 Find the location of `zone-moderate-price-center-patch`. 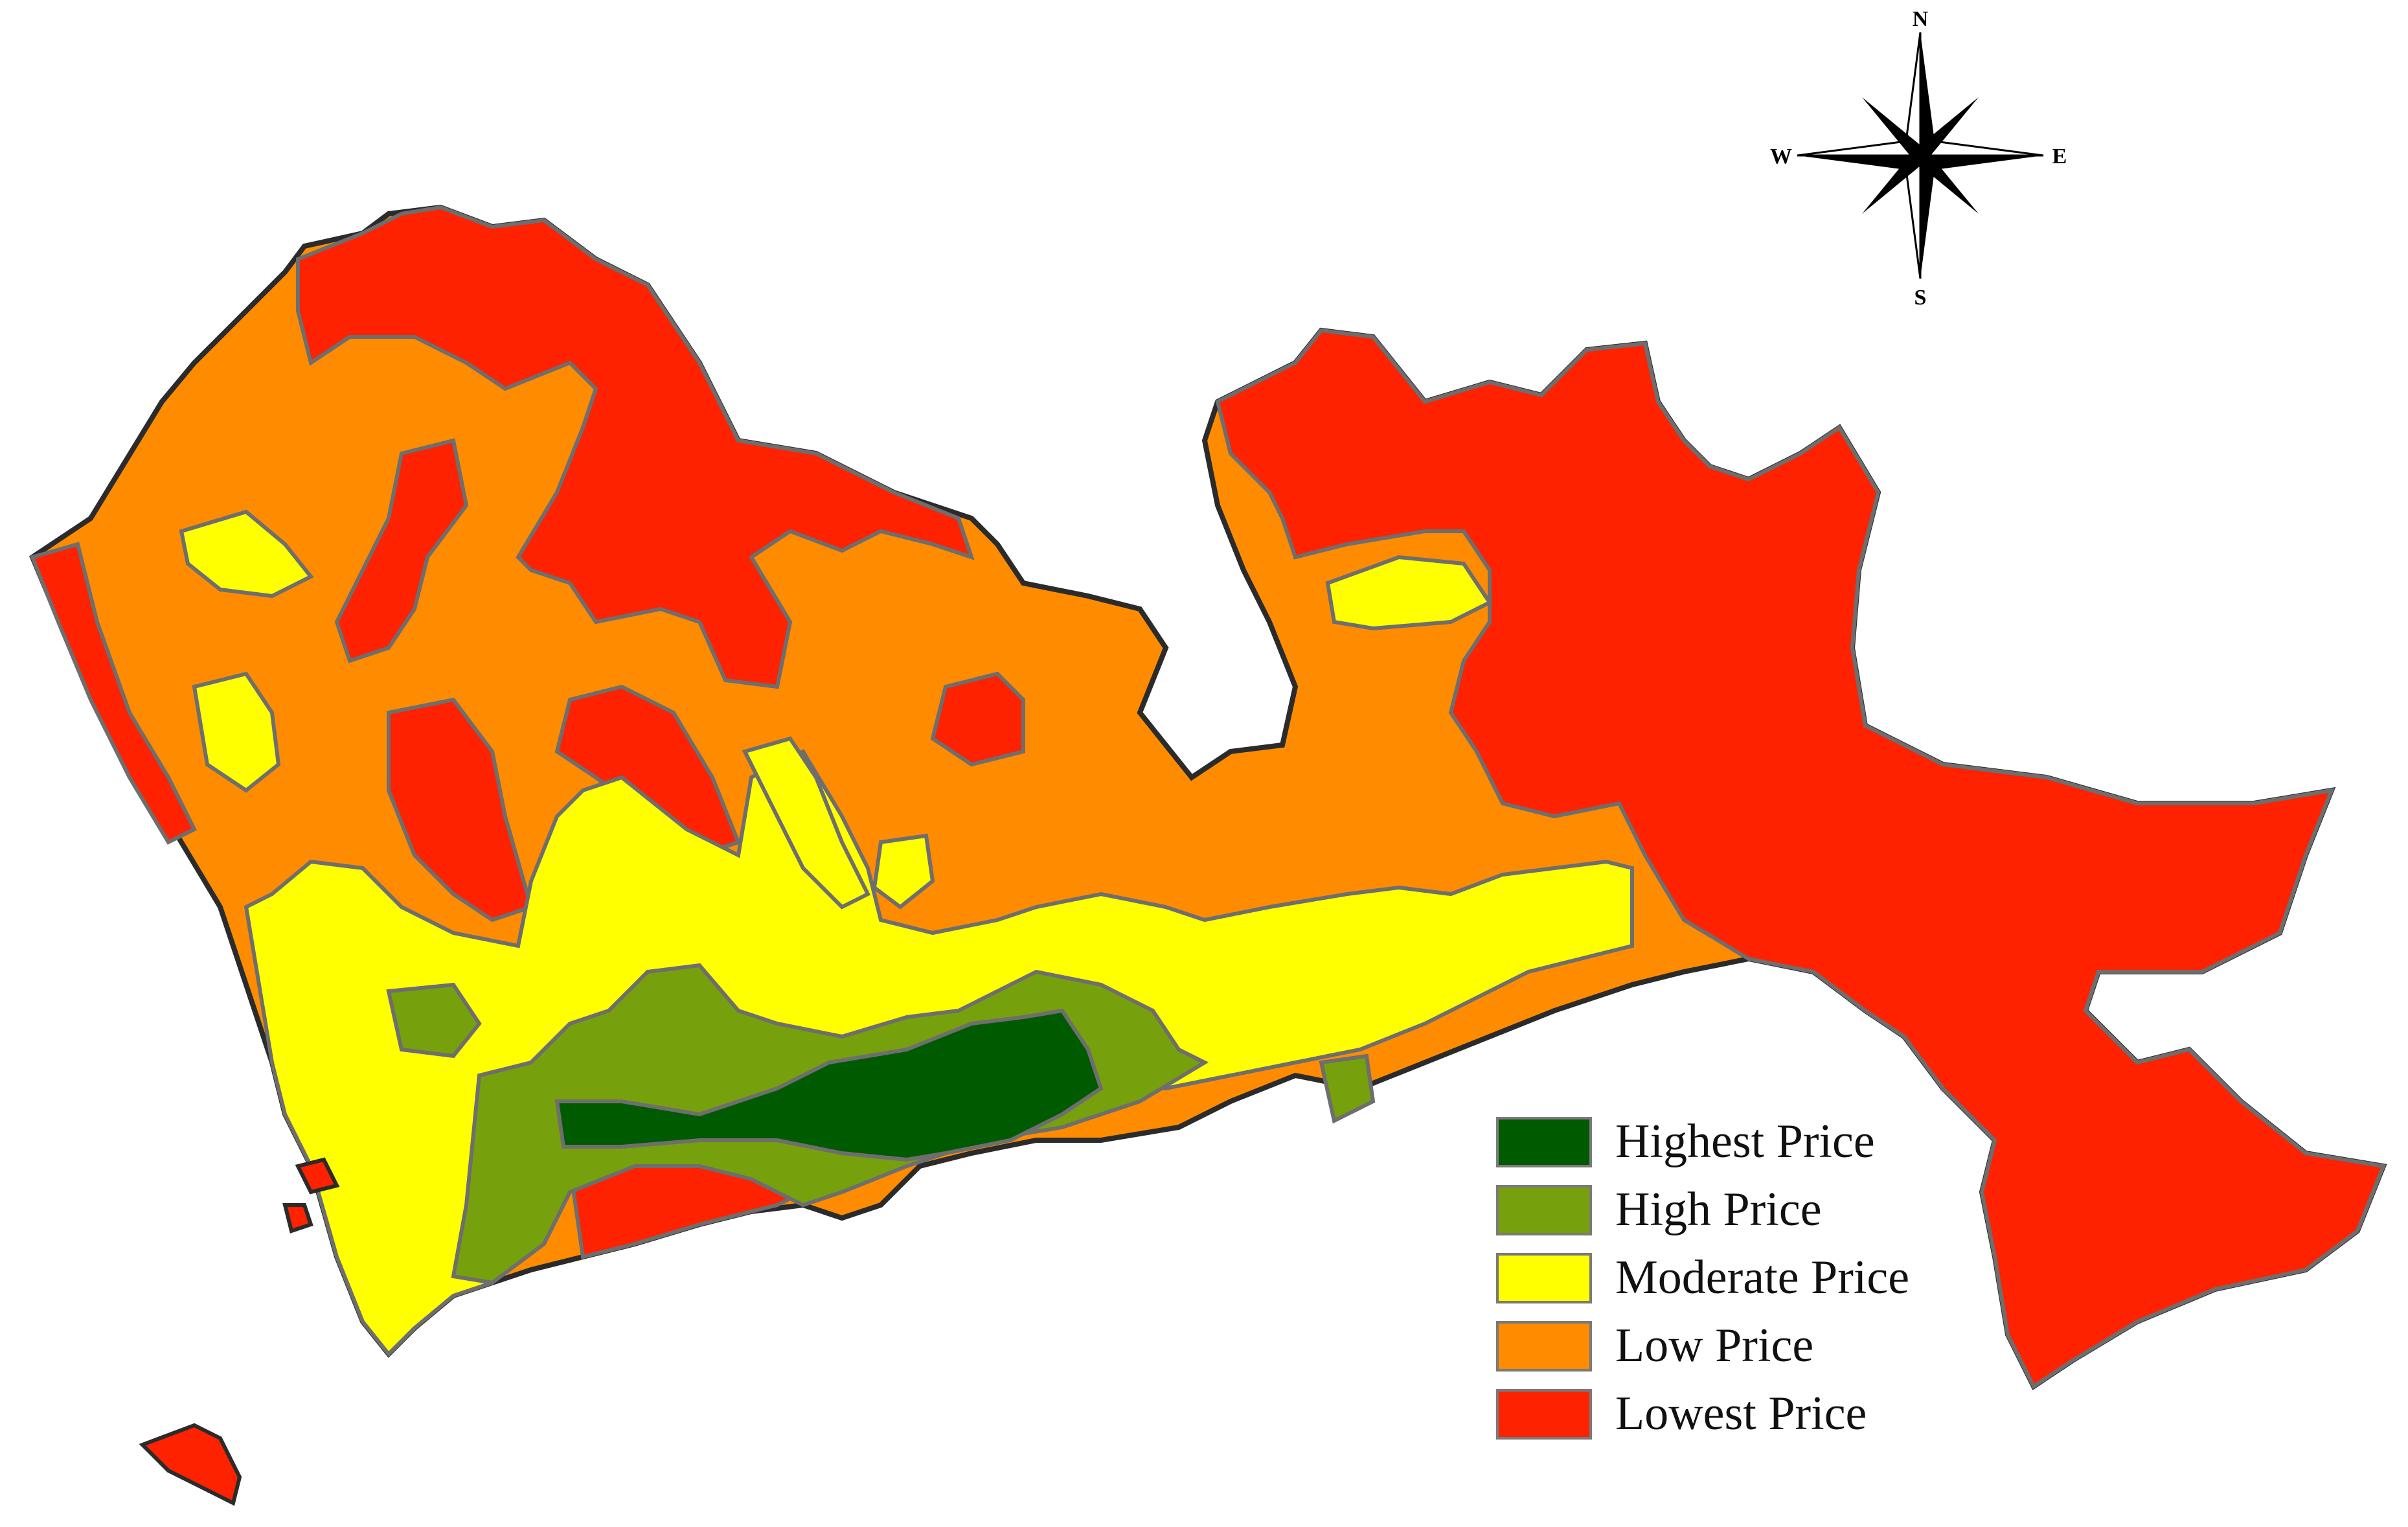

zone-moderate-price-center-patch is located at coordinates (806, 823).